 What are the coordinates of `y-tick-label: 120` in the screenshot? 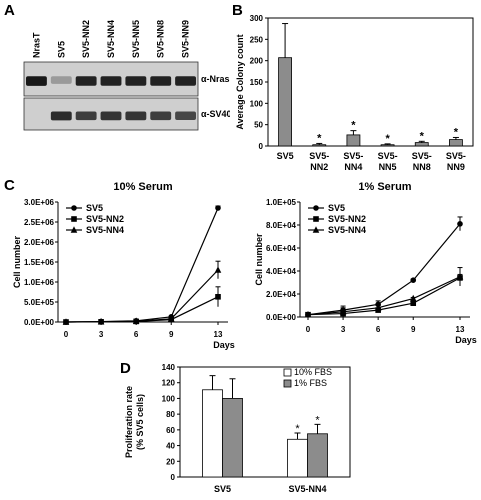 It's located at (169, 383).